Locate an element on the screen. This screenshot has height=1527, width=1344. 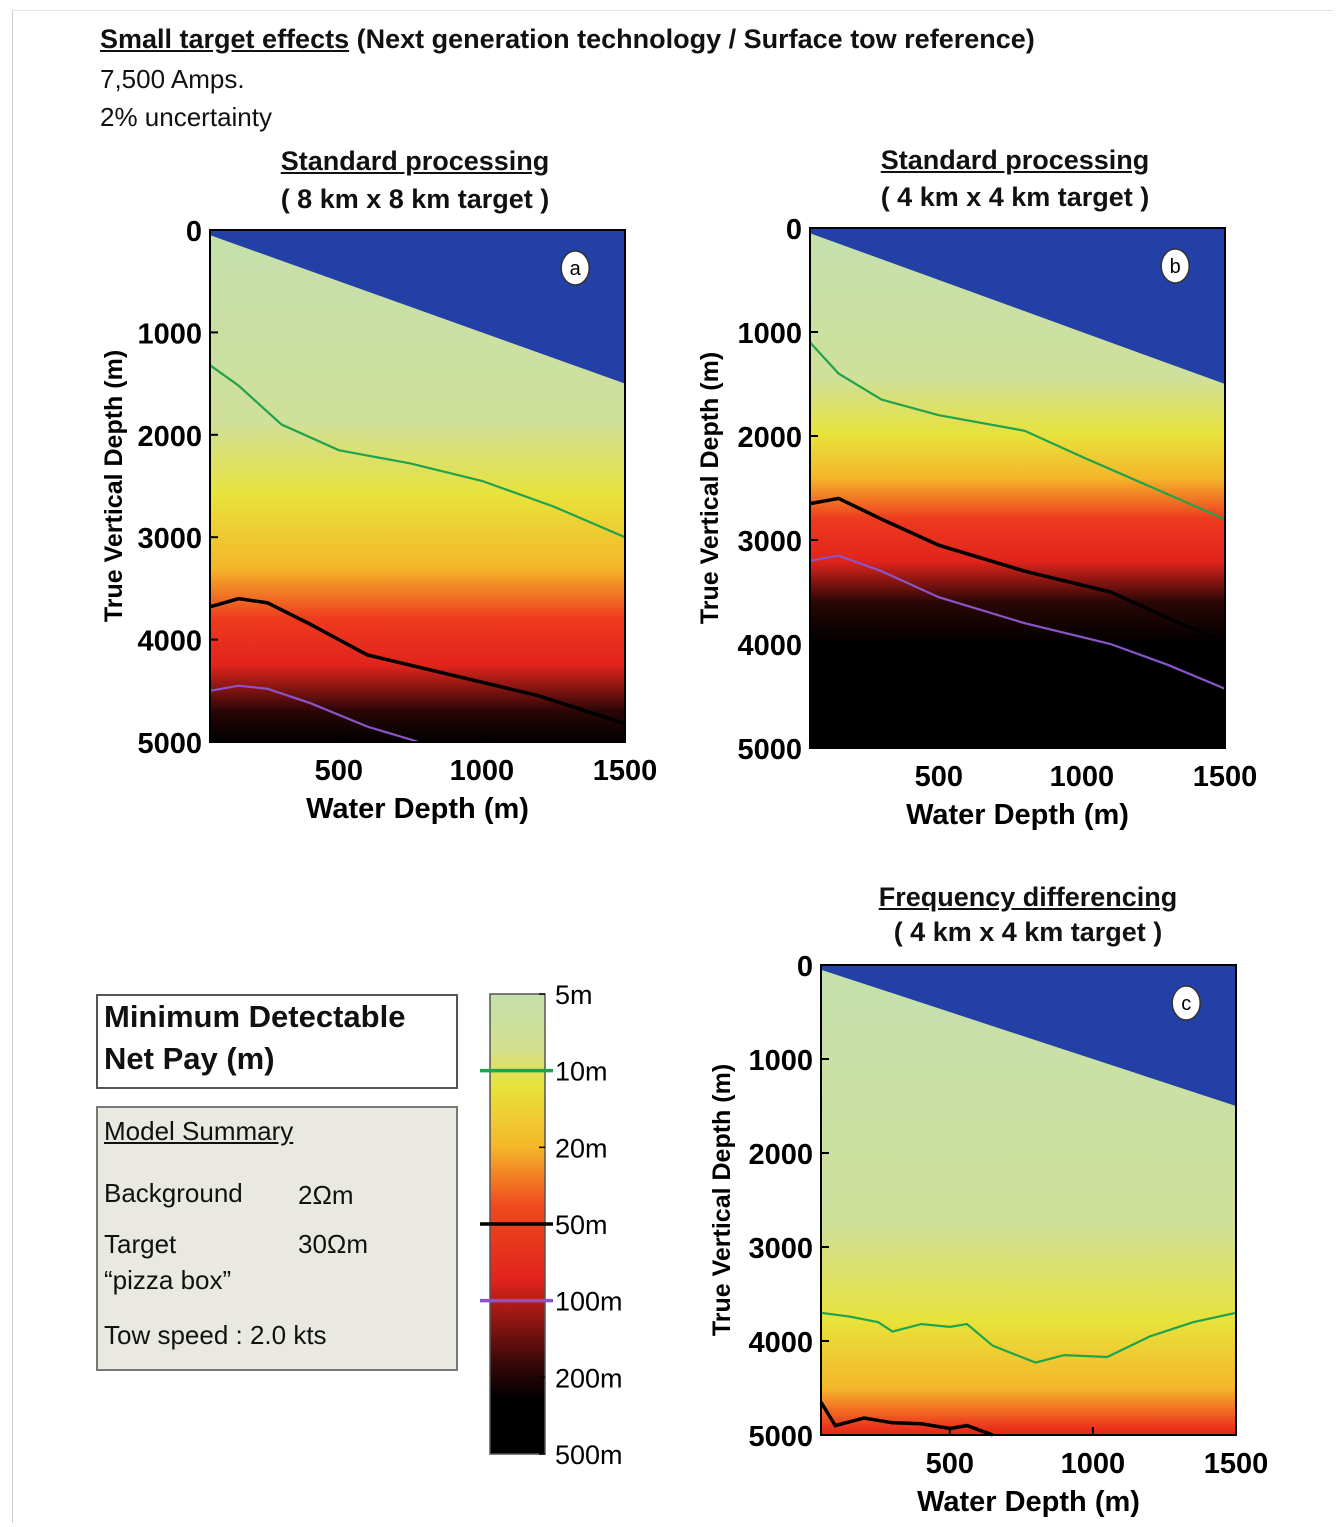
target-note: “pizza box” is located at coordinates (168, 1280).